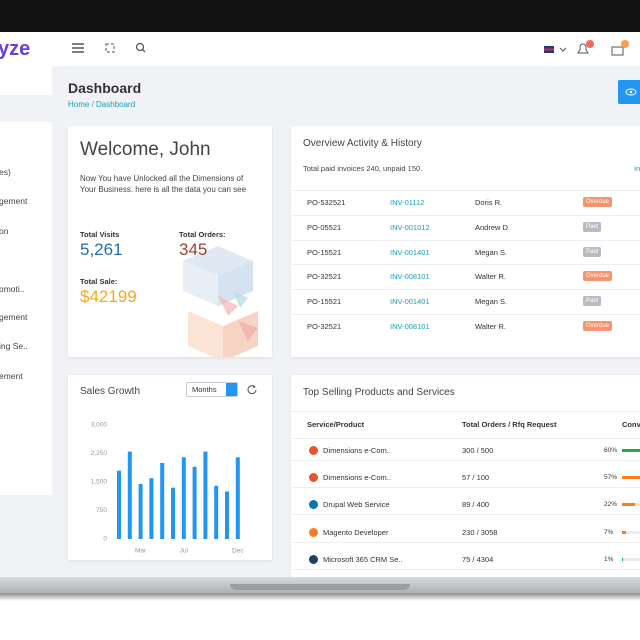 This screenshot has width=640, height=640. What do you see at coordinates (26, 308) in the screenshot?
I see `sidebar: es) gement on omoti.. gement ing Se.. ement` at bounding box center [26, 308].